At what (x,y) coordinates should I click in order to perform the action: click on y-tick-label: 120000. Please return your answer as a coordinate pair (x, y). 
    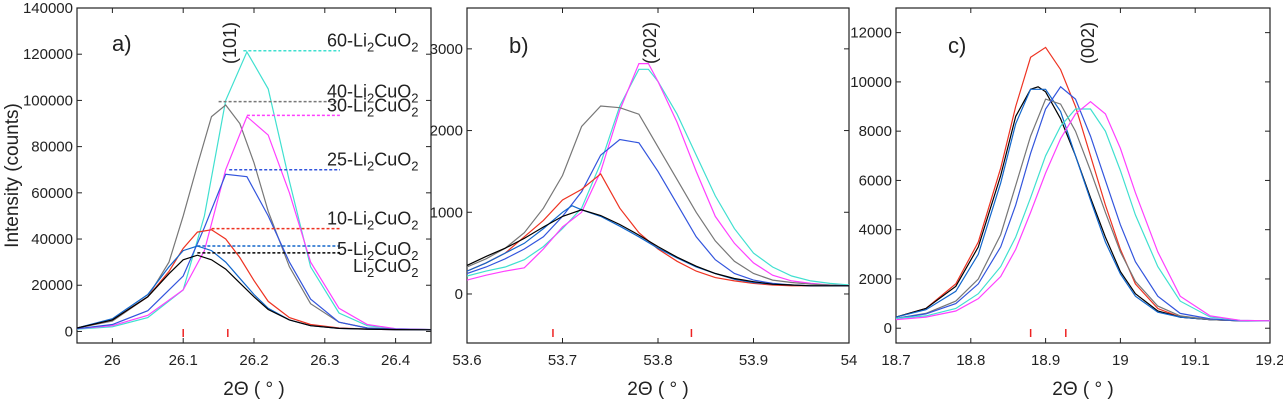
    Looking at the image, I should click on (48, 54).